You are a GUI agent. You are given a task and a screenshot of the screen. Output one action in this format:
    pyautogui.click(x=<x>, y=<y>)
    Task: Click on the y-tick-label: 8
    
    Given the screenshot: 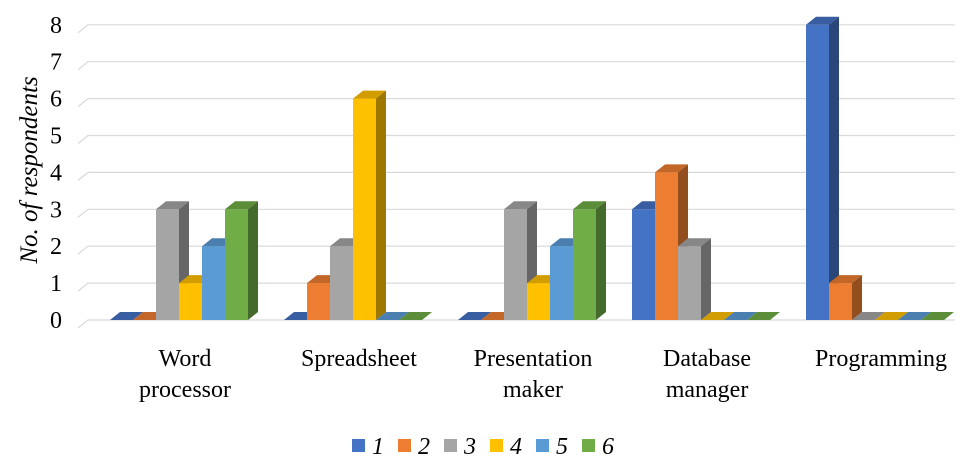 What is the action you would take?
    pyautogui.click(x=56, y=26)
    